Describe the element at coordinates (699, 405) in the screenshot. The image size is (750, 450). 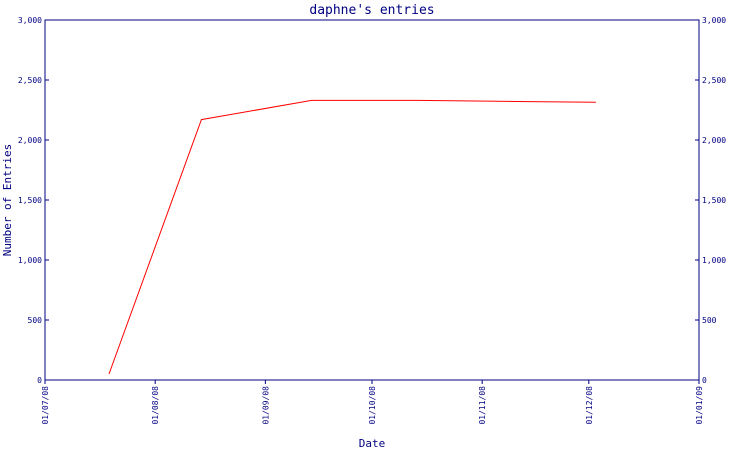
I see `x-tick-label: 01/01/09` at that location.